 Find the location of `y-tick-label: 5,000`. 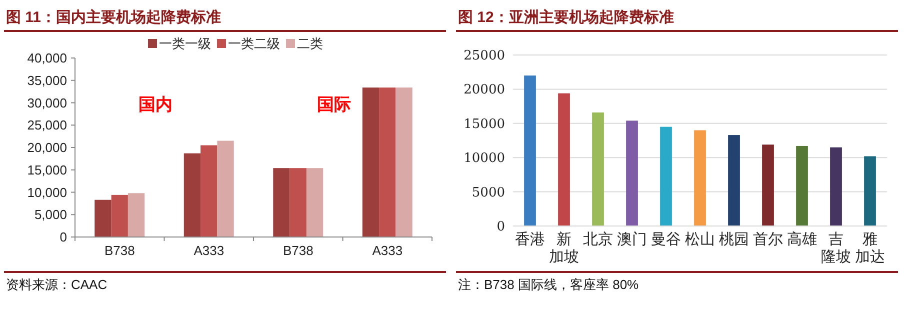

y-tick-label: 5,000 is located at coordinates (50, 214).